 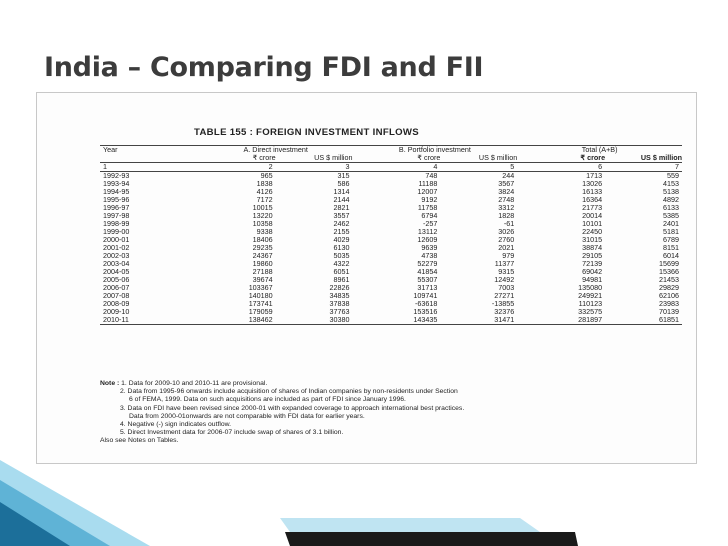 What do you see at coordinates (435, 149) in the screenshot?
I see `portfolio-investment-header: B. Portfolio investment` at bounding box center [435, 149].